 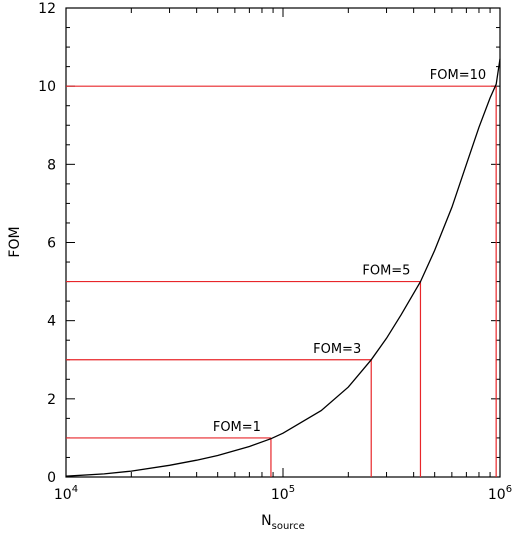 I want to click on x-tick-exponent: 6, so click(x=509, y=489).